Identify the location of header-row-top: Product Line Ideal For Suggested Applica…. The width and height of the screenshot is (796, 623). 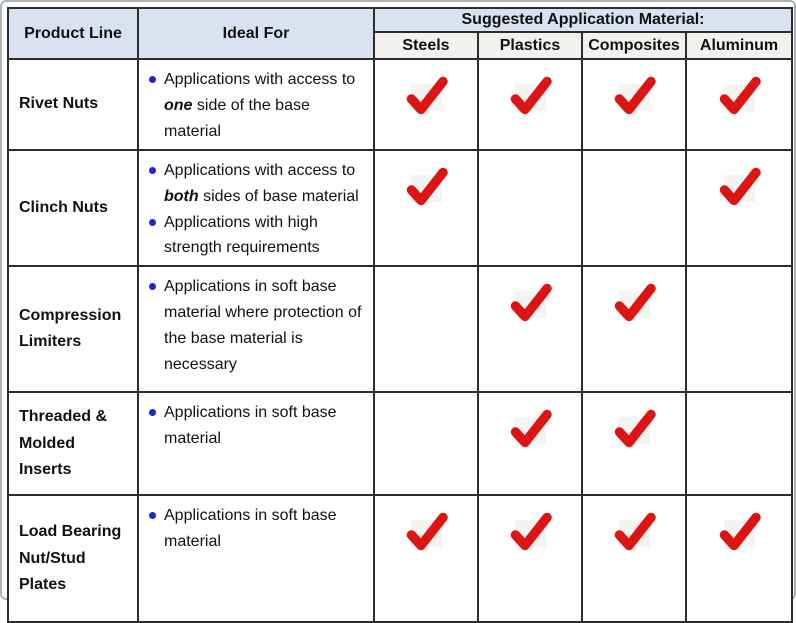
(400, 33).